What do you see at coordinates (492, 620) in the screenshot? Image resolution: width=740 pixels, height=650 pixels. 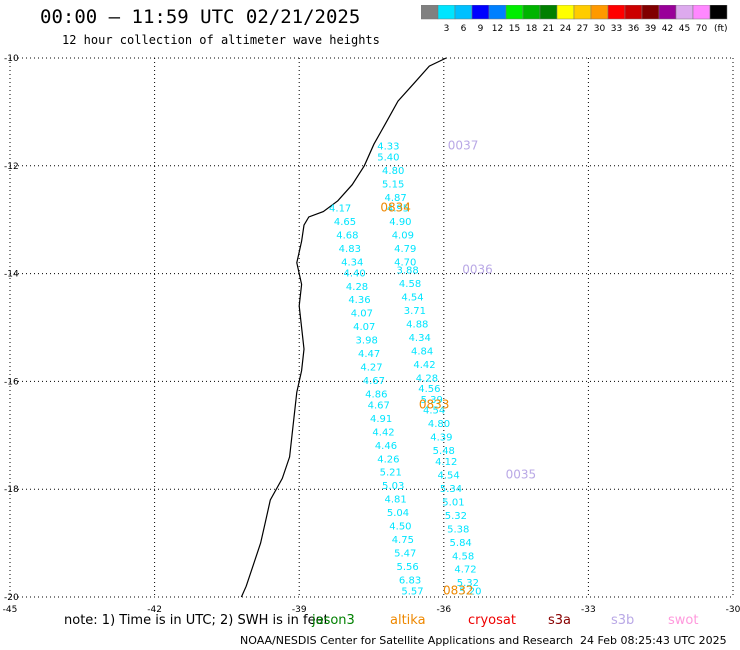 I see `mission-cryosat: cryosat` at bounding box center [492, 620].